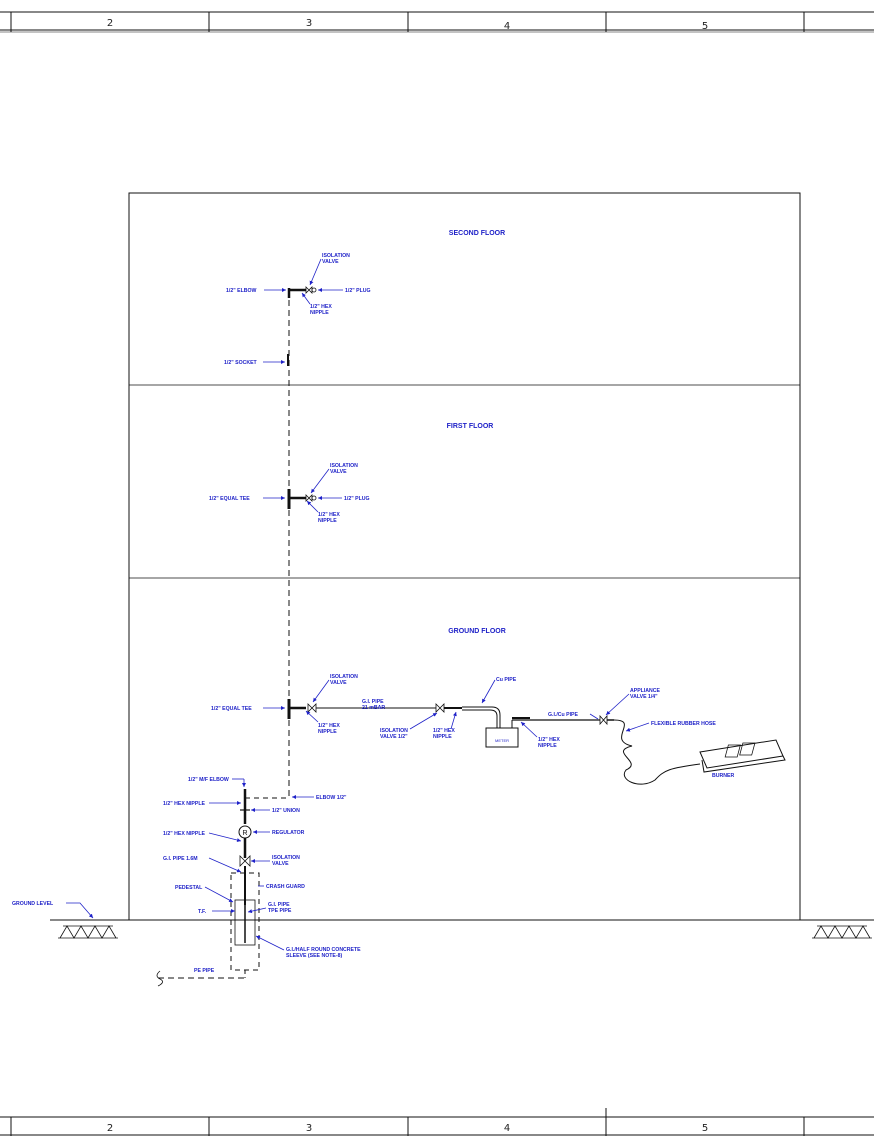  I want to click on gf-iso-valve-half-label-2: VALVE 1/2", so click(394, 737).